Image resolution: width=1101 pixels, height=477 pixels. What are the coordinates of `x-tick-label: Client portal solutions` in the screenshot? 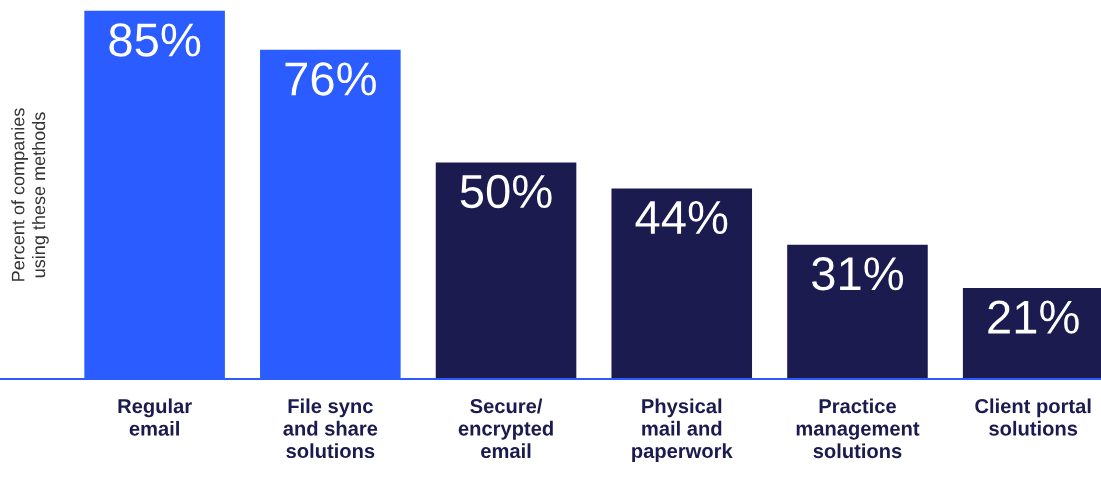 It's located at (1033, 417).